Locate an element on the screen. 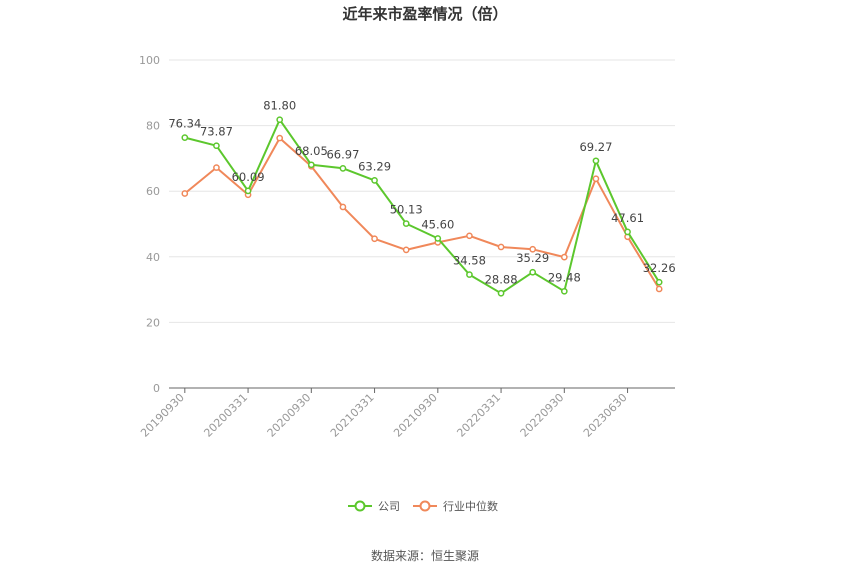  company-data-label: 50.13 is located at coordinates (406, 210).